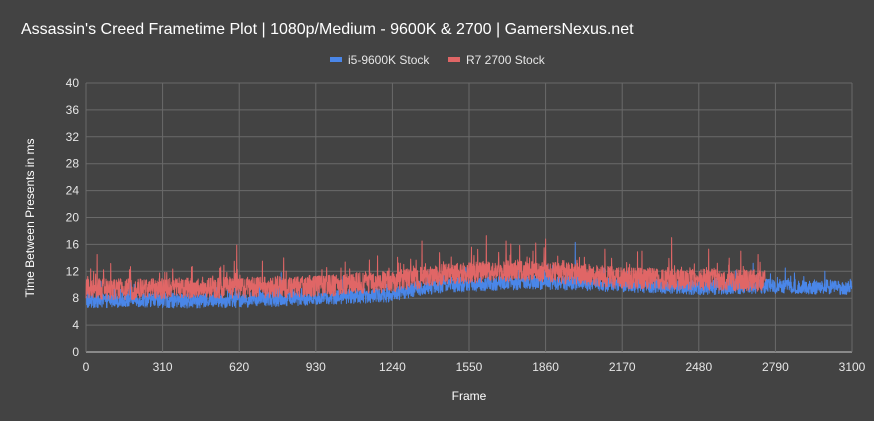 This screenshot has height=421, width=874. Describe the element at coordinates (469, 367) in the screenshot. I see `x-tick-label: 1550` at that location.